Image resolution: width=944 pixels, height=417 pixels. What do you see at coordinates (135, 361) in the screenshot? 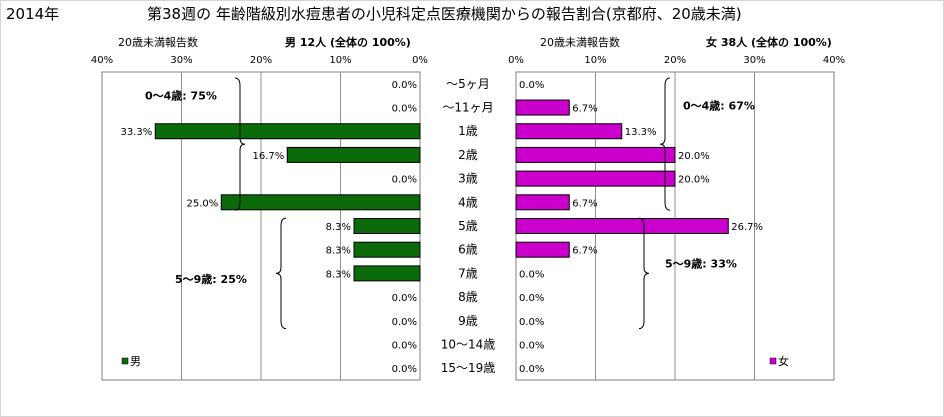
I see `male-legend-label: 男` at bounding box center [135, 361].